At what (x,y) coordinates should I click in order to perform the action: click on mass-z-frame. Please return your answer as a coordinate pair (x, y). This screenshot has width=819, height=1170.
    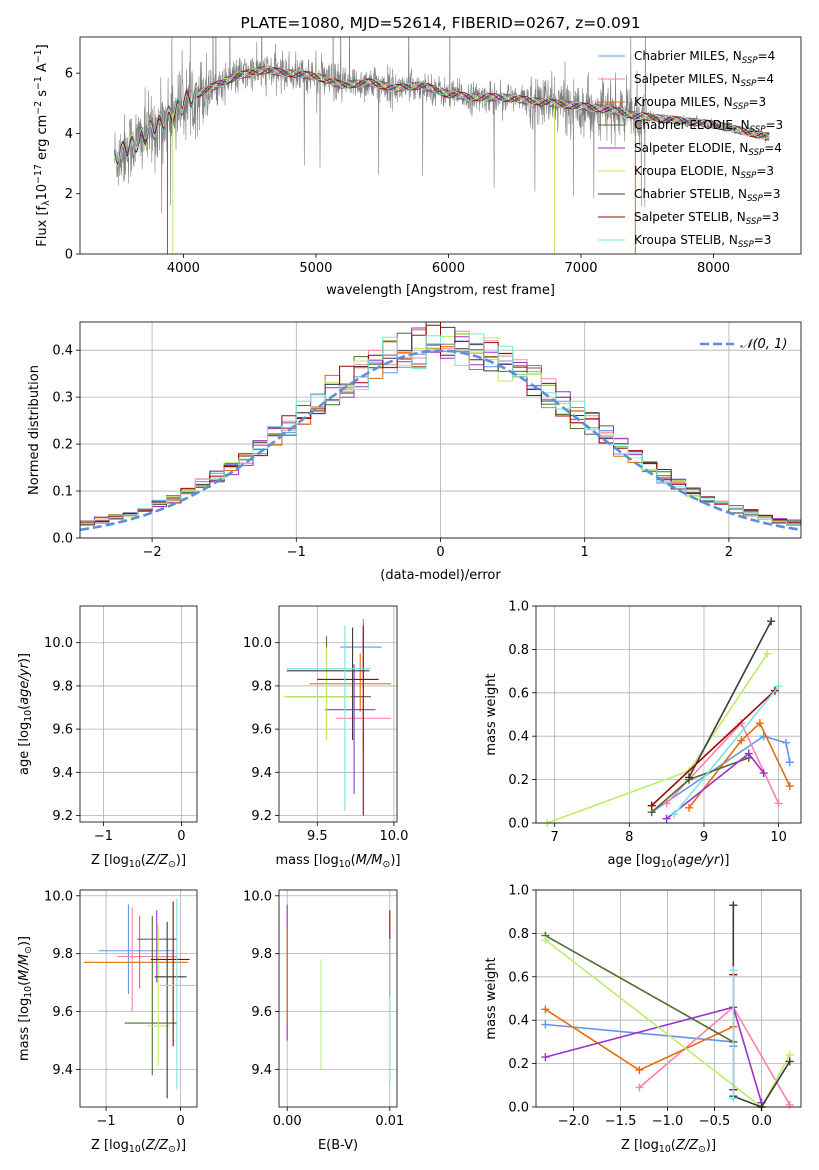
    Looking at the image, I should click on (138, 998).